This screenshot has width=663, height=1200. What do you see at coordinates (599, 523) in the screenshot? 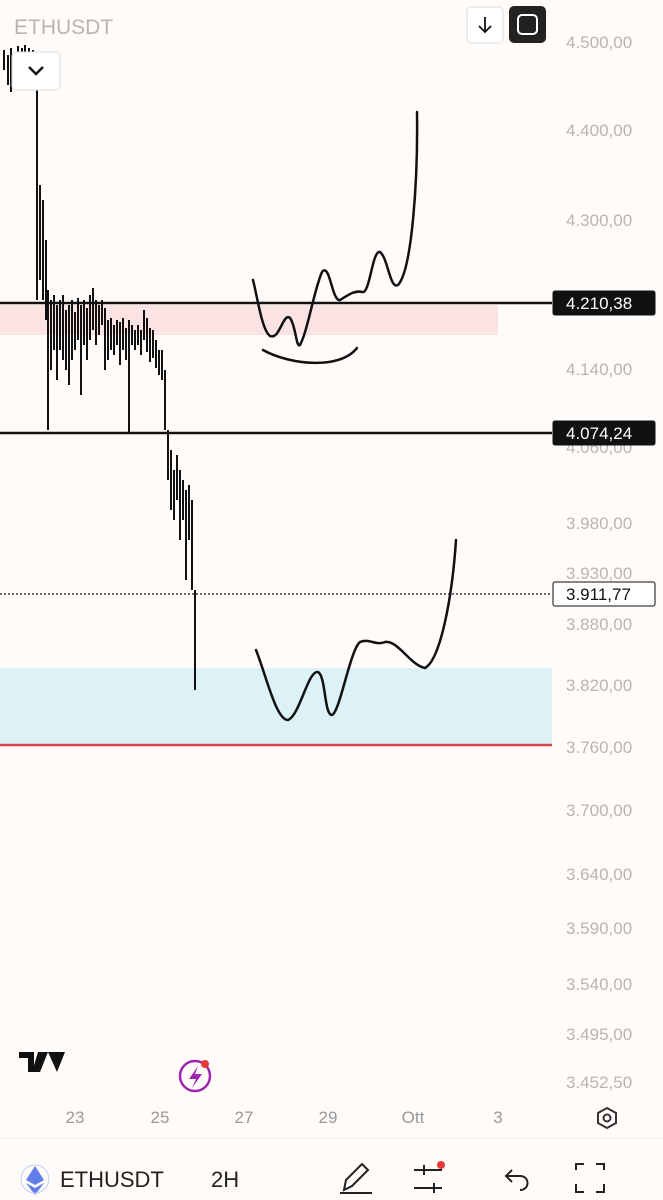
I see `price-label: 3.980,00` at bounding box center [599, 523].